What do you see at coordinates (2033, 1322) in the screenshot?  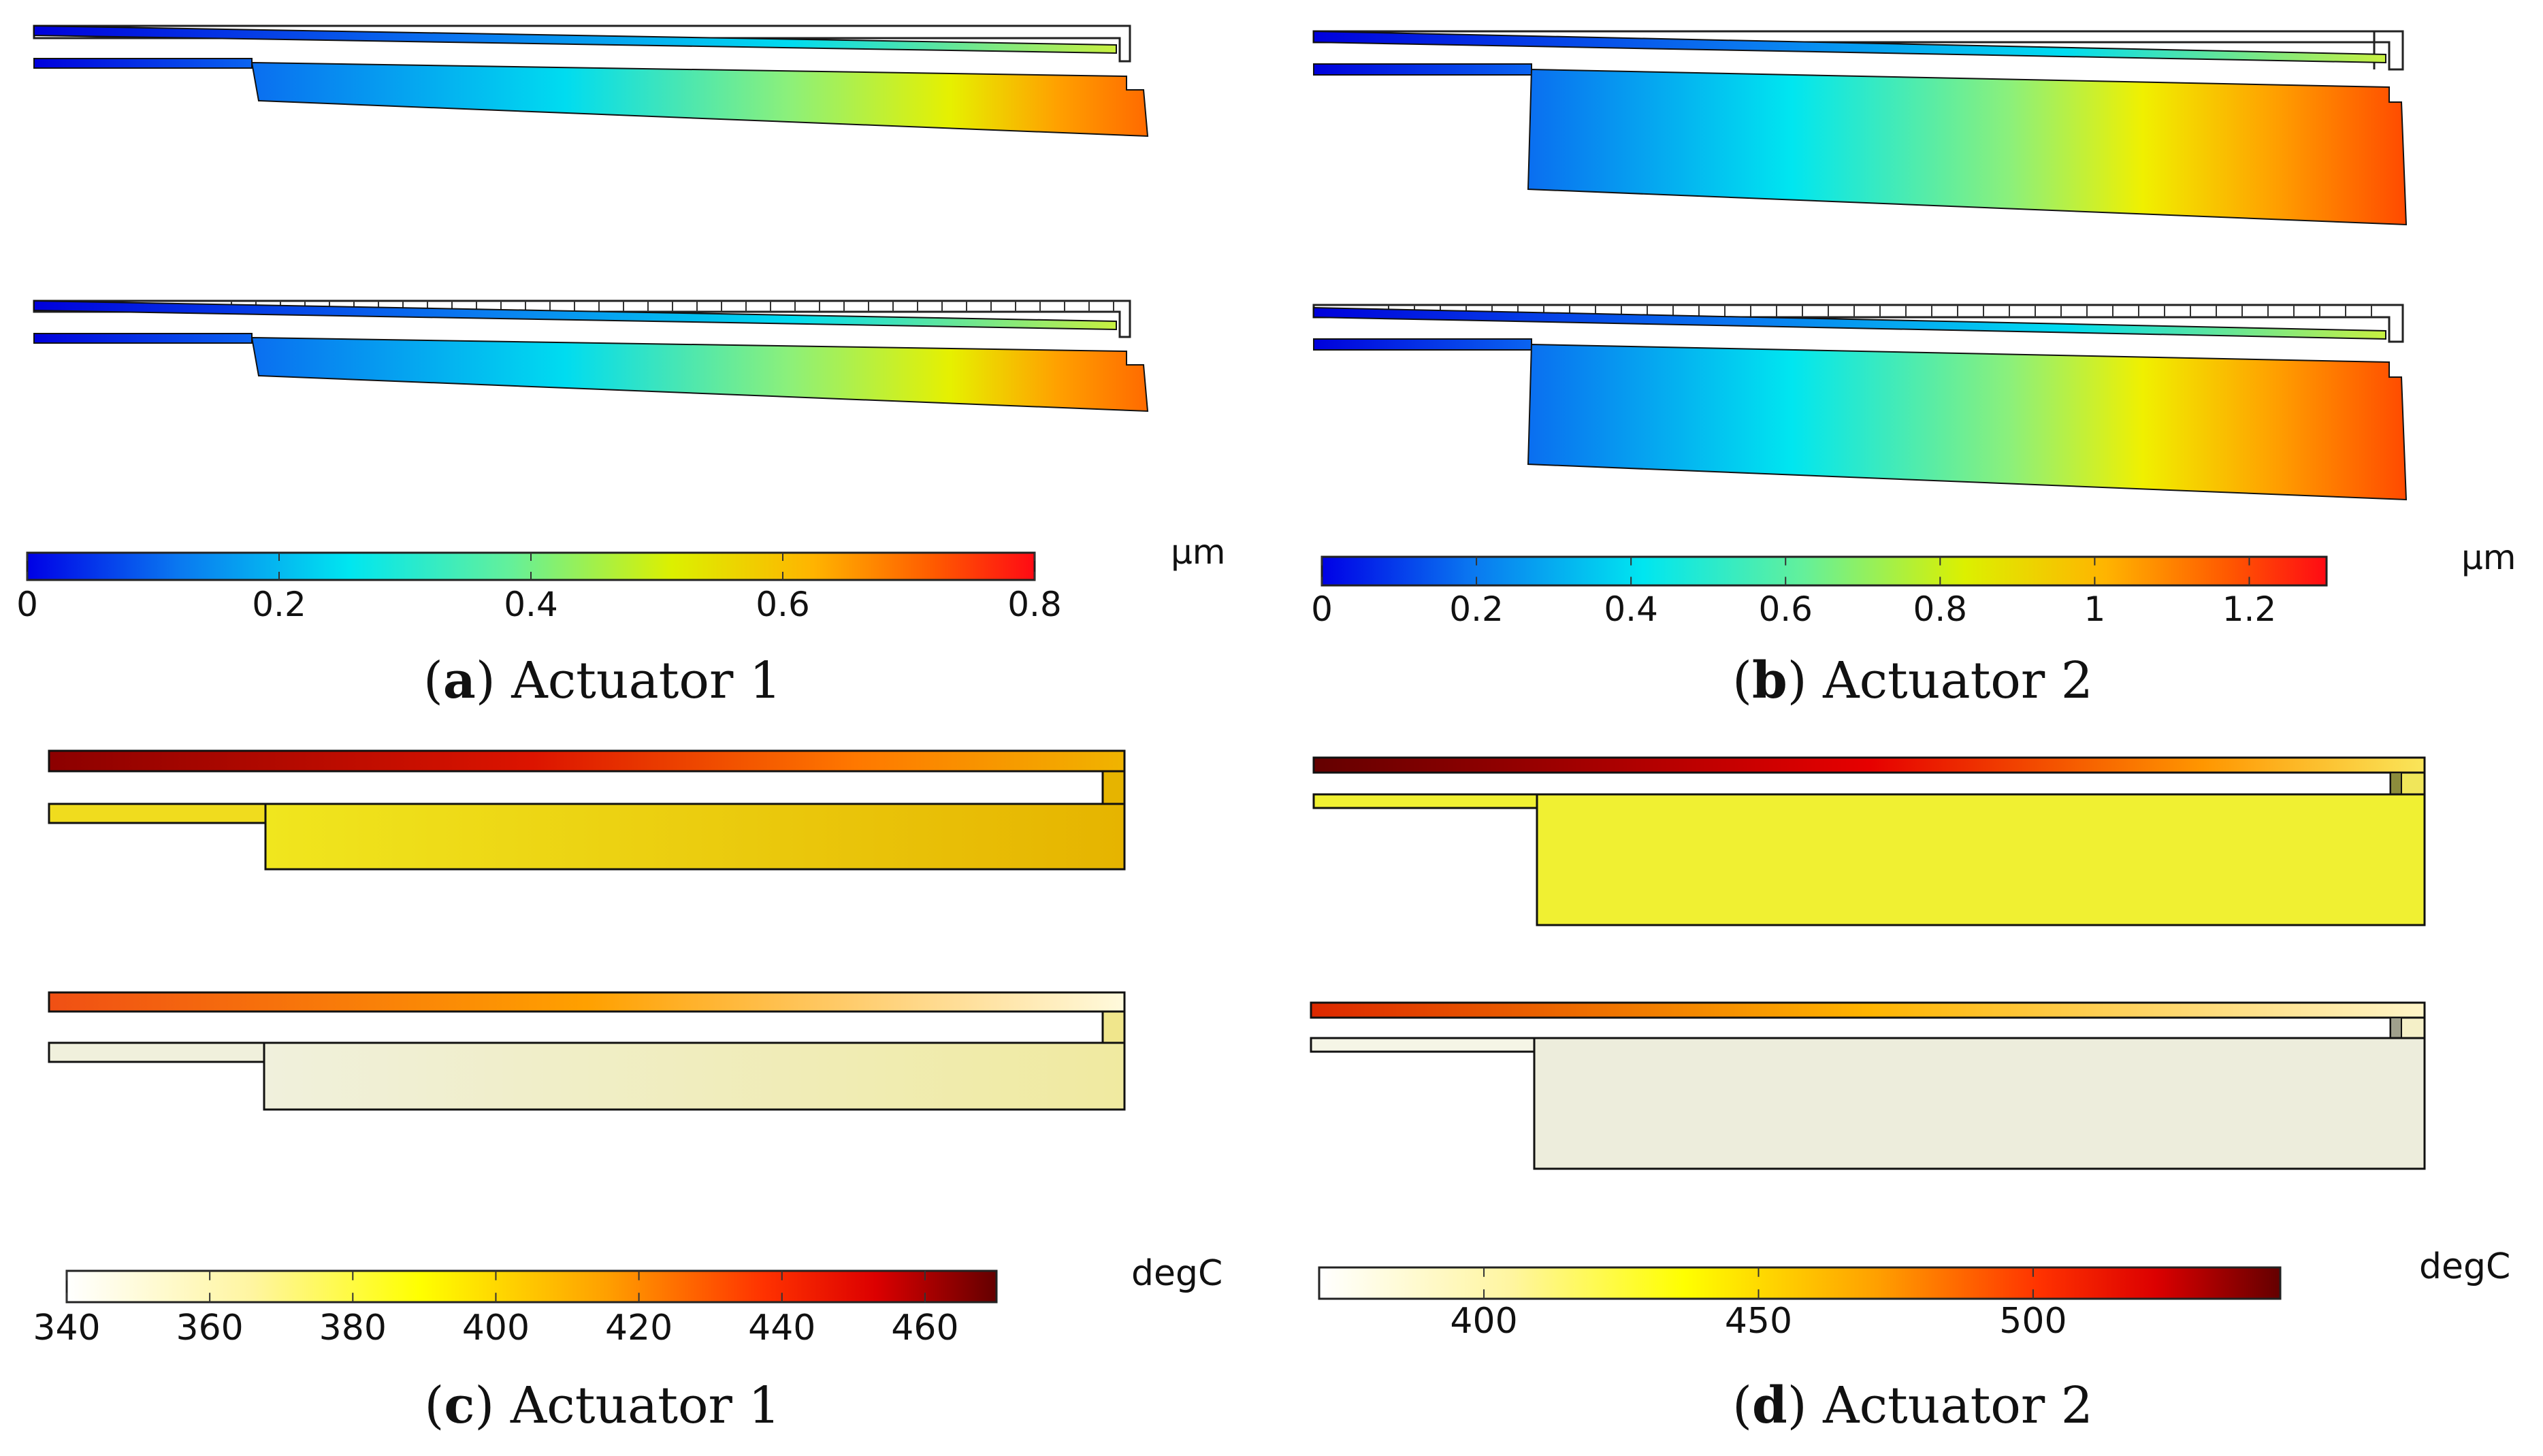 I see `colorbar-tick-label: 500` at bounding box center [2033, 1322].